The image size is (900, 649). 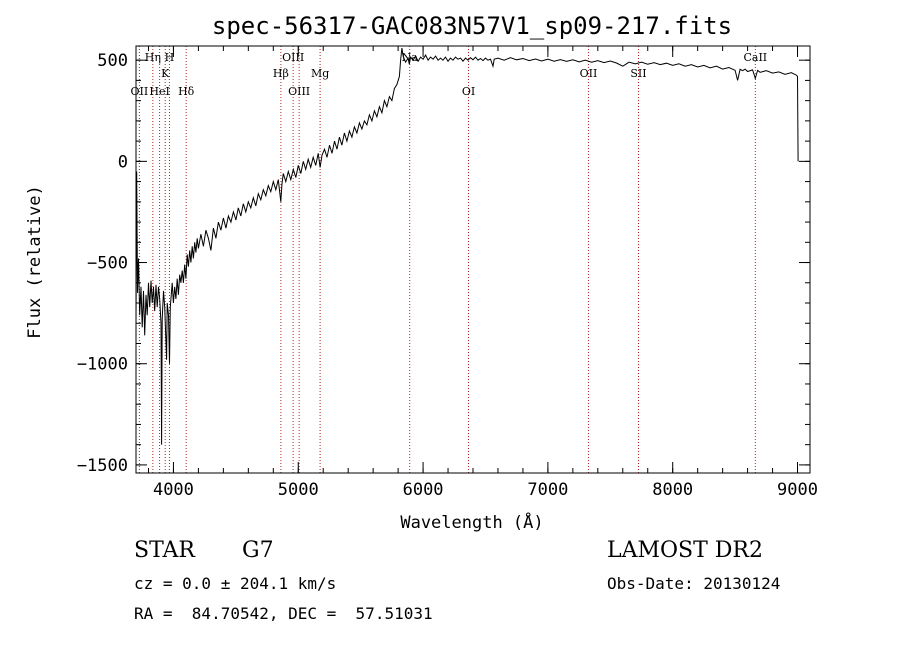 What do you see at coordinates (471, 522) in the screenshot?
I see `x-axis-label: Wavelength (Å)` at bounding box center [471, 522].